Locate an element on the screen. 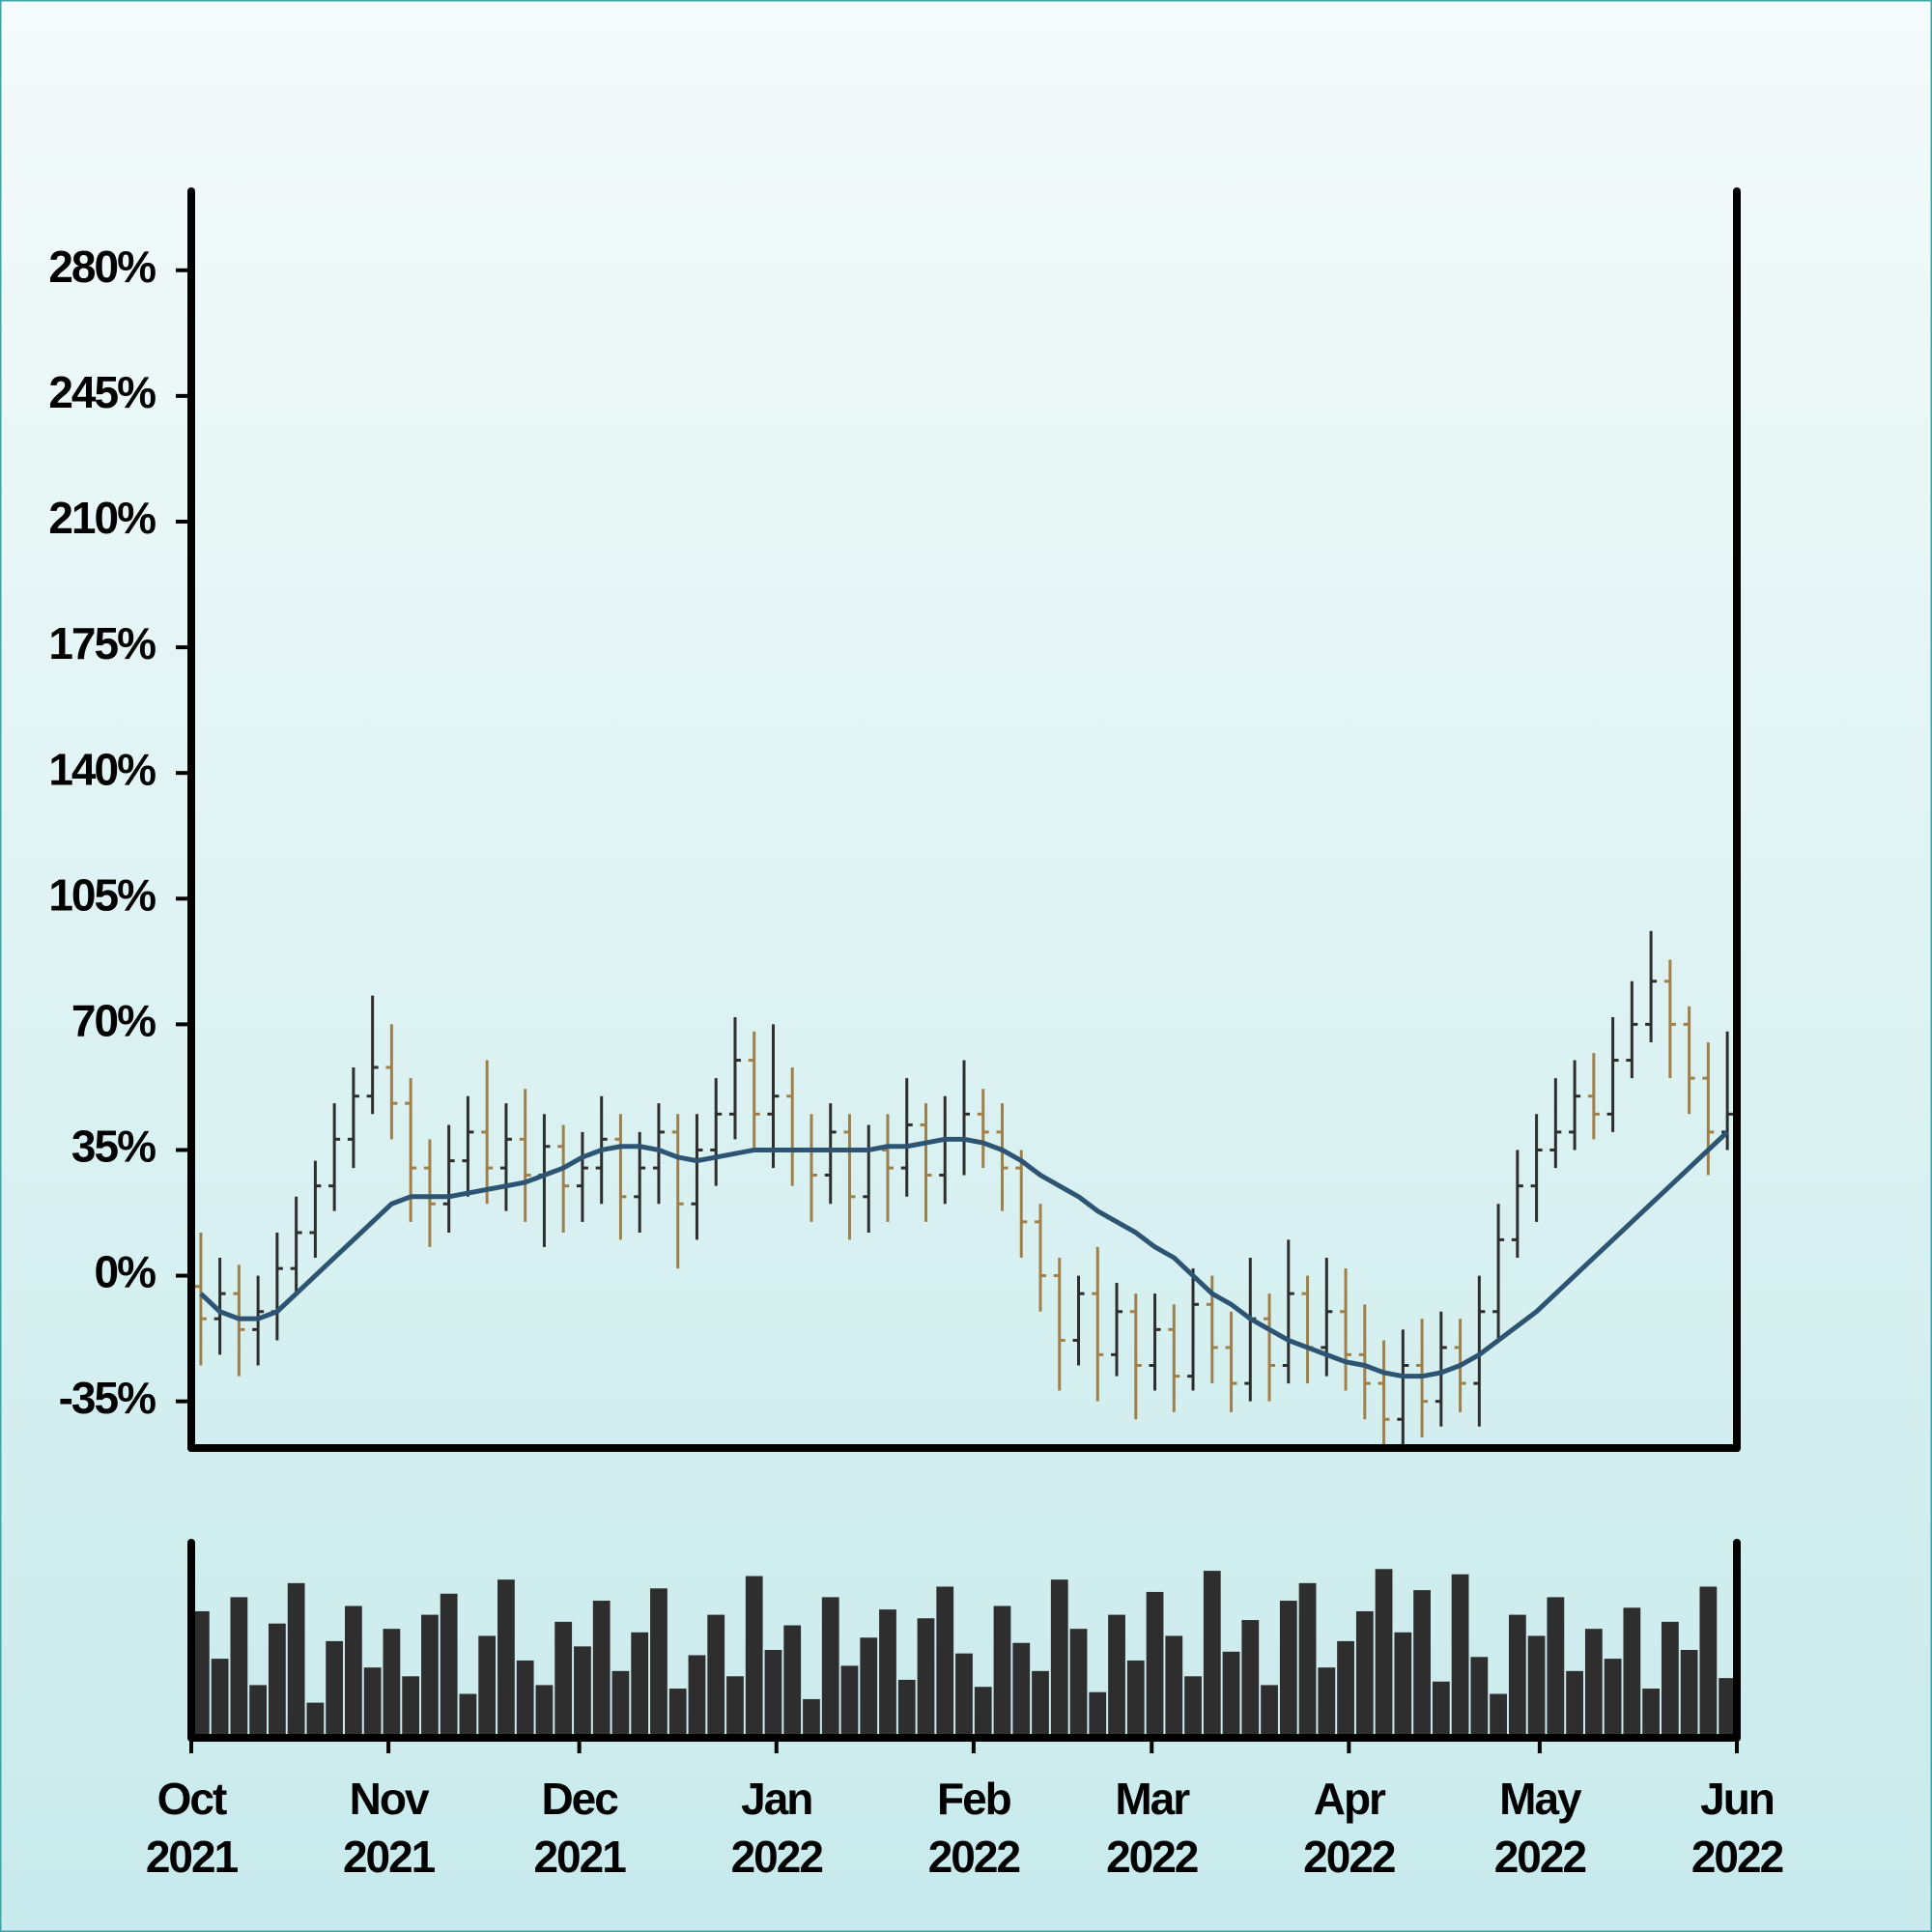 This screenshot has height=1932, width=1932. y-tick-label: 35% is located at coordinates (113, 1147).